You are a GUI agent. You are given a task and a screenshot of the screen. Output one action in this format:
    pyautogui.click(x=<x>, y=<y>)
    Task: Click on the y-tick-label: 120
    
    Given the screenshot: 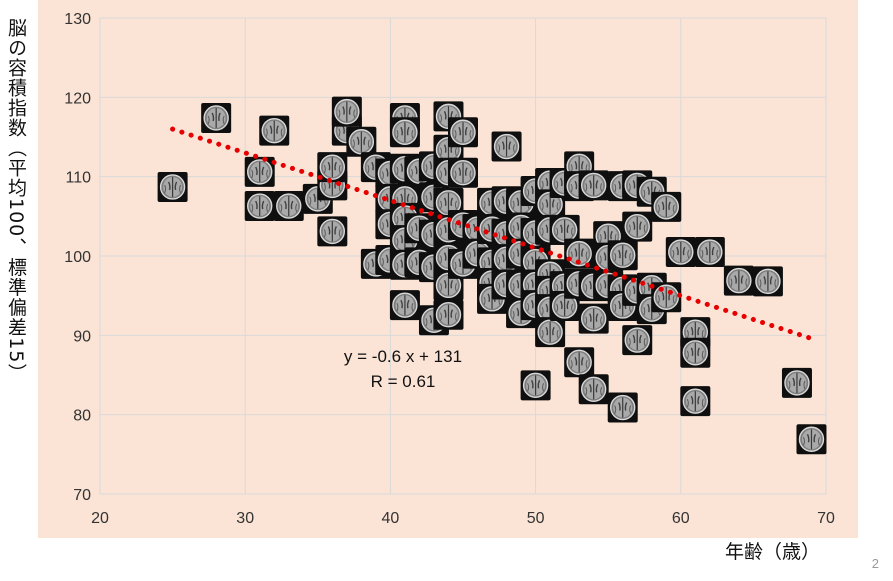 What is the action you would take?
    pyautogui.click(x=77, y=98)
    